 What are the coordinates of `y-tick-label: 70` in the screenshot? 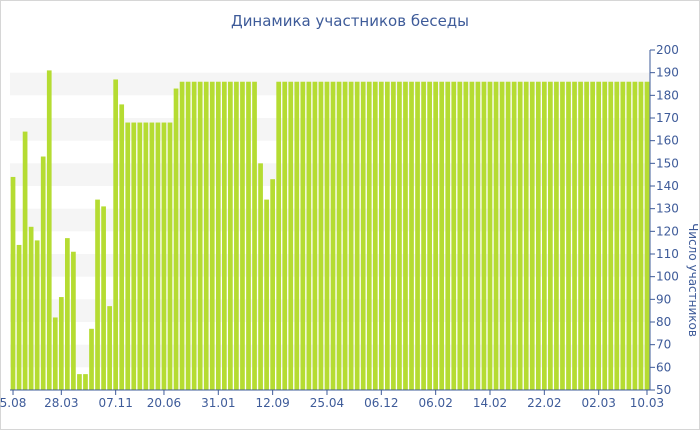 It's located at (663, 345).